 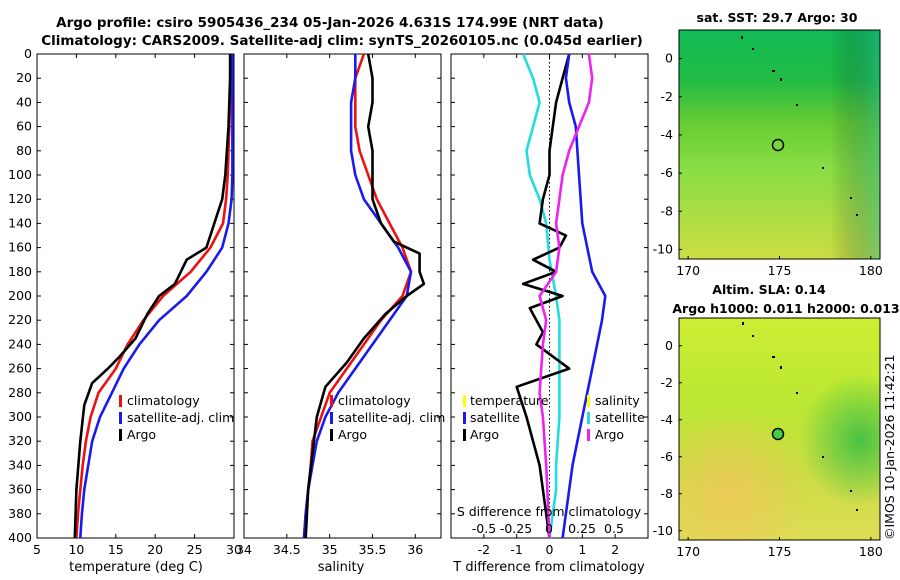 What do you see at coordinates (464, 418) in the screenshot?
I see `legend-t-satellite-swatch` at bounding box center [464, 418].